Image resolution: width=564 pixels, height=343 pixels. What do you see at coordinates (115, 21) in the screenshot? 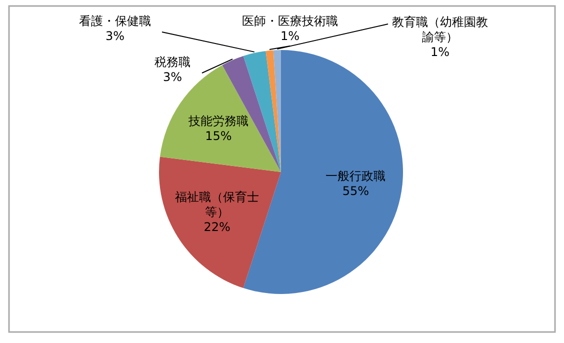
I see `slice-label: 看護・保健職` at bounding box center [115, 21].